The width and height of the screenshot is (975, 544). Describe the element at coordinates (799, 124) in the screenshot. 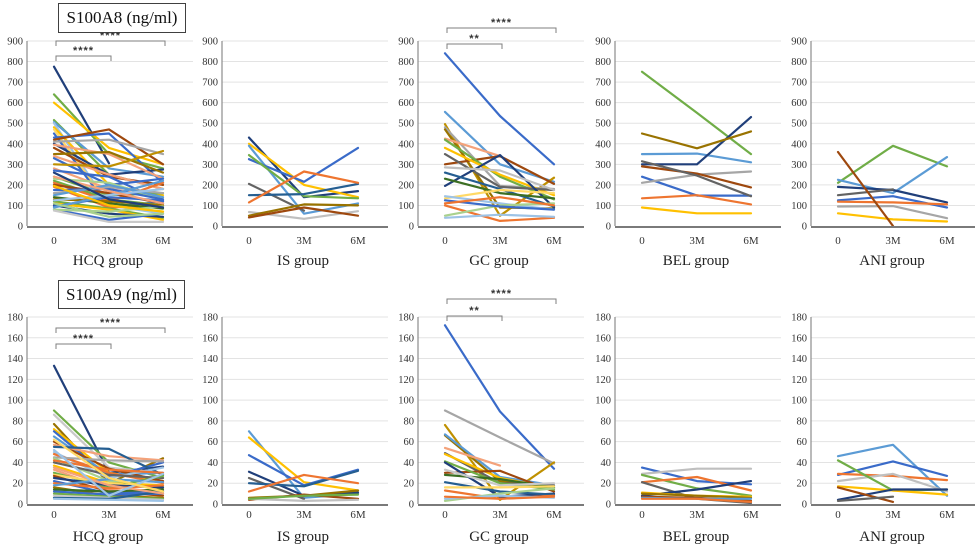

I see `y-tick-label: 500` at that location.